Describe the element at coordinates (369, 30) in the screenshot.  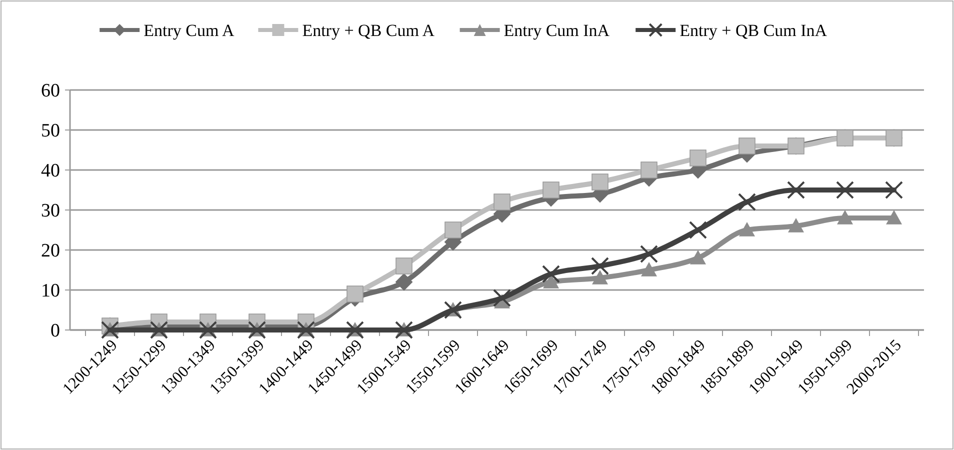
I see `legend-label: Entry + QB Cum A` at that location.